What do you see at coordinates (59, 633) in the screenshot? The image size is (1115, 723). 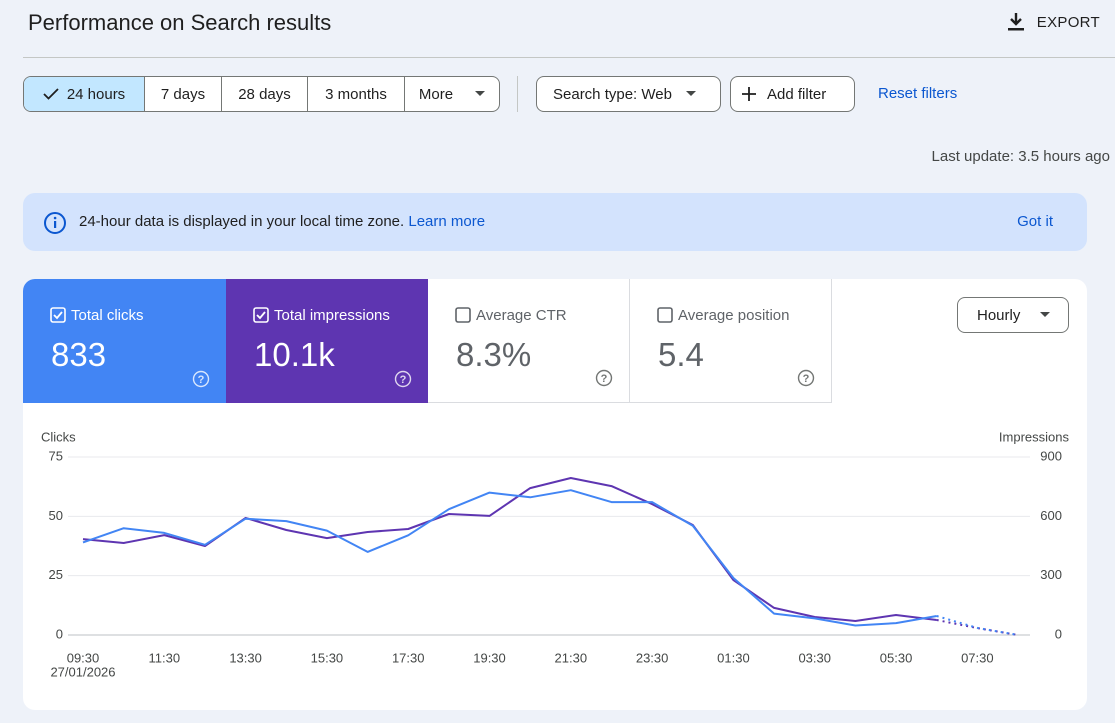 I see `y-tick-label: 0` at bounding box center [59, 633].